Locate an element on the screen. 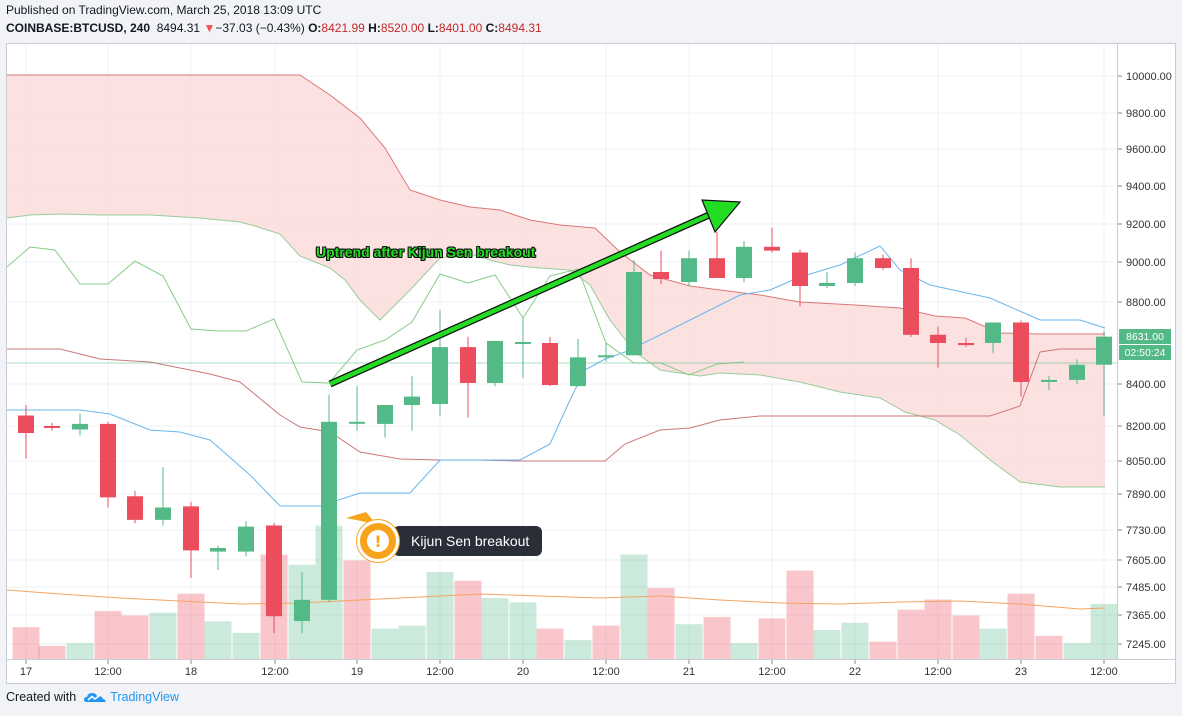 Image resolution: width=1182 pixels, height=716 pixels. time-tick-label: 23 is located at coordinates (1021, 672).